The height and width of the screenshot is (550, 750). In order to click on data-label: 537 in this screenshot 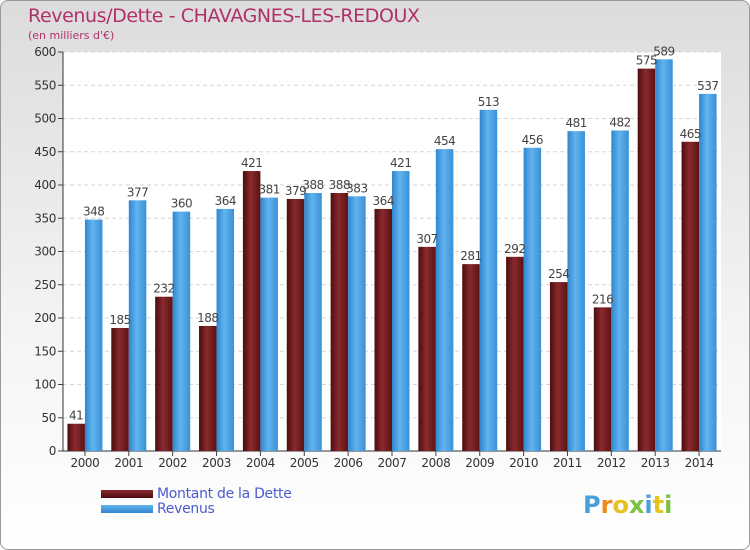, I will do `click(707, 86)`.